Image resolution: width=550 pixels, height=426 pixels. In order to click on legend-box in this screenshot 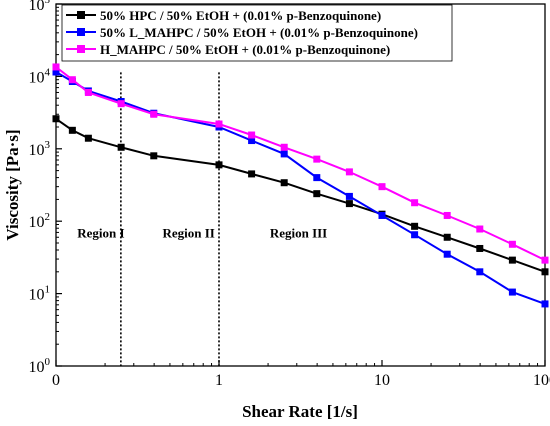, I will do `click(257, 33)`.